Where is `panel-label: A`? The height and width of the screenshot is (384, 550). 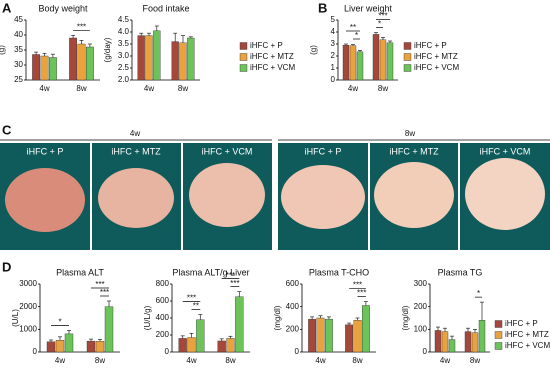 panel-label: A is located at coordinates (7, 7).